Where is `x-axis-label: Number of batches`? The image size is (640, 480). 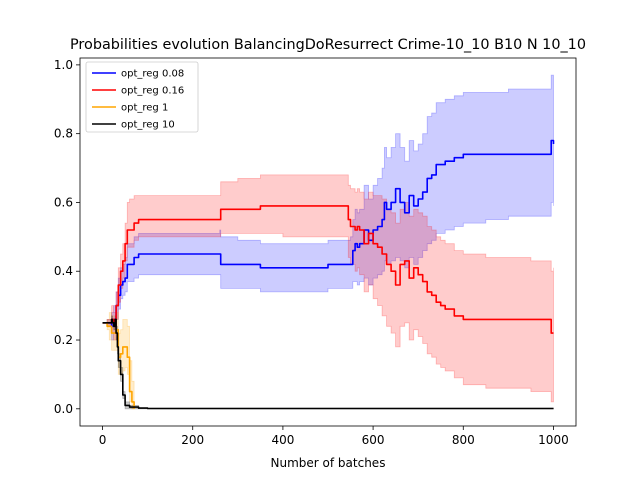 x-axis-label: Number of batches is located at coordinates (328, 463).